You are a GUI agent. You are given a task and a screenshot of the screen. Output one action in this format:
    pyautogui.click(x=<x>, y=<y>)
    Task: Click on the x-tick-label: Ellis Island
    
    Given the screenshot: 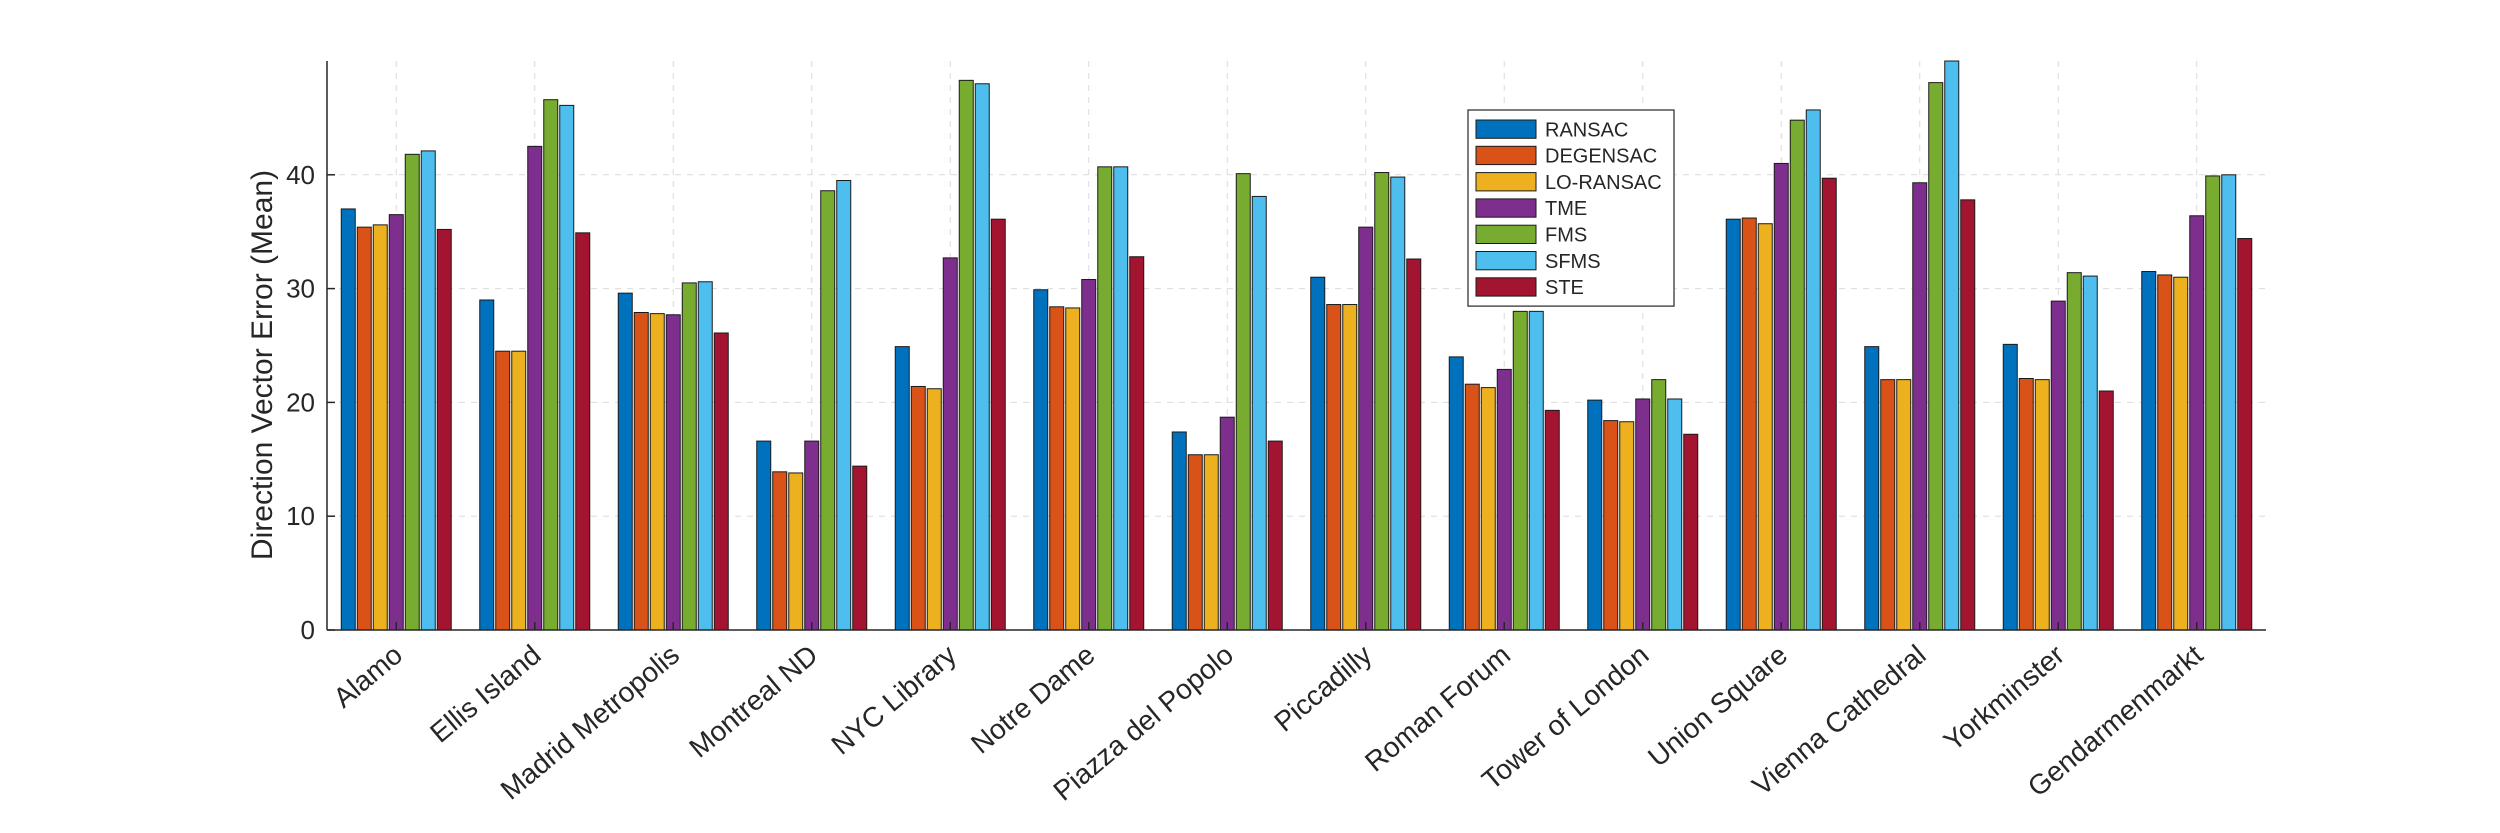 What is the action you would take?
    pyautogui.click(x=485, y=694)
    